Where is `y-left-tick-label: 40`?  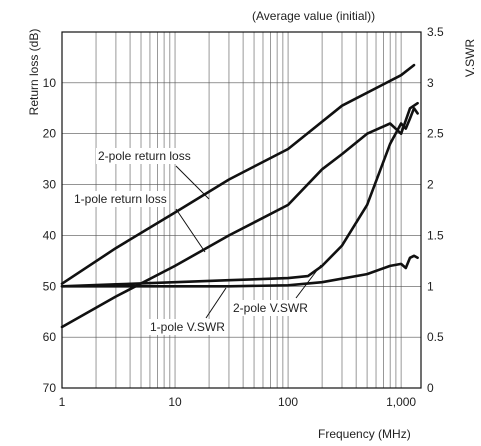 y-left-tick-label: 40 is located at coordinates (50, 235).